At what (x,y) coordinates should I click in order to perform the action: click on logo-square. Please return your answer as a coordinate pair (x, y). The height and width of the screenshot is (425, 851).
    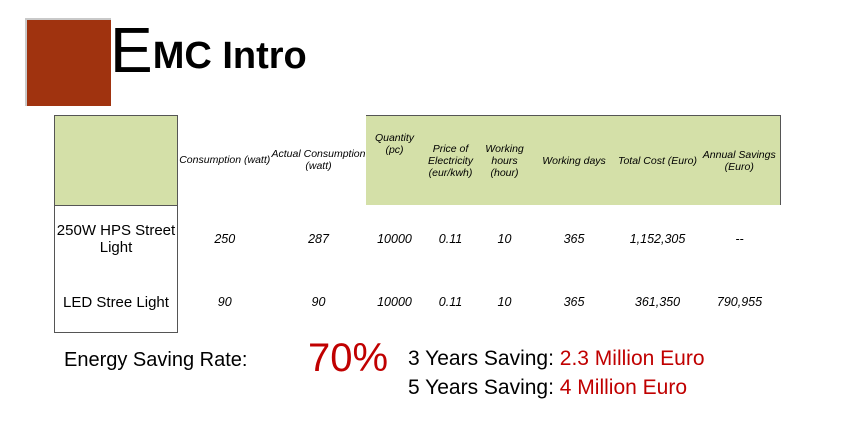
    Looking at the image, I should click on (68, 62).